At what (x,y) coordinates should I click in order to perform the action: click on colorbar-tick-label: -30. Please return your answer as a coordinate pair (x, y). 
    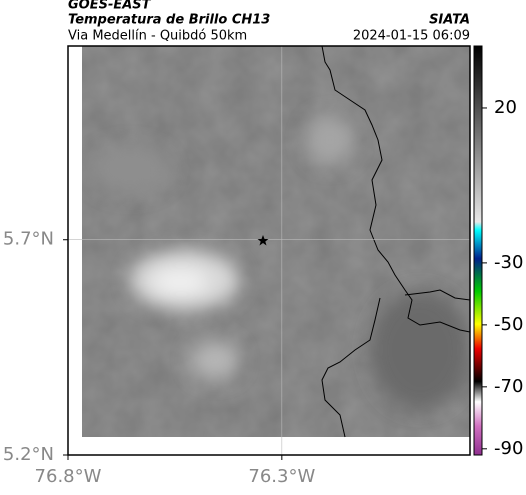
    Looking at the image, I should click on (508, 262).